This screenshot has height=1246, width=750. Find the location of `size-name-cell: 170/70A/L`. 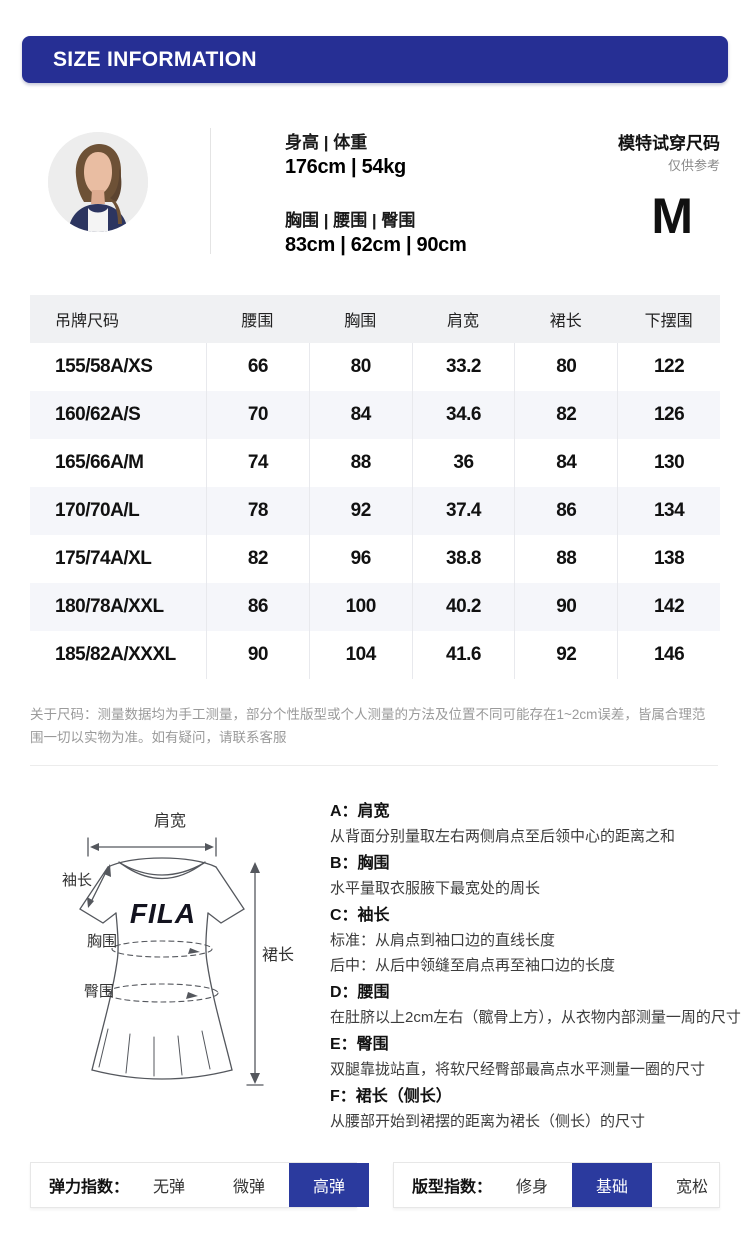

size-name-cell: 170/70A/L is located at coordinates (97, 510).